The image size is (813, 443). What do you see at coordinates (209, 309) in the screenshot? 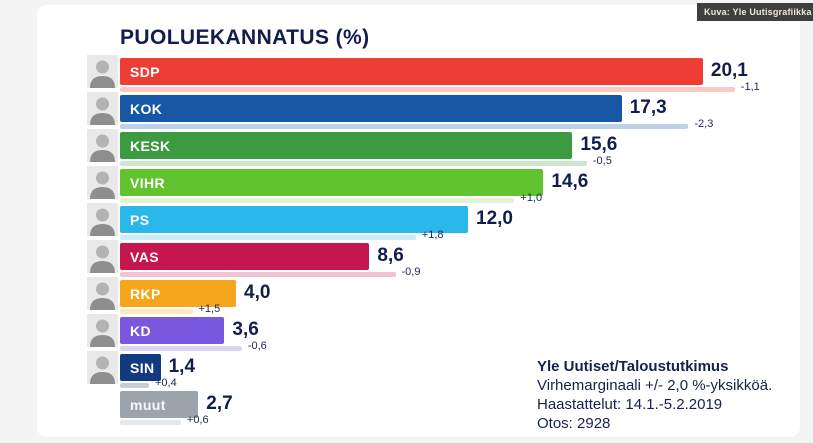
I see `change-label: +1,5` at bounding box center [209, 309].